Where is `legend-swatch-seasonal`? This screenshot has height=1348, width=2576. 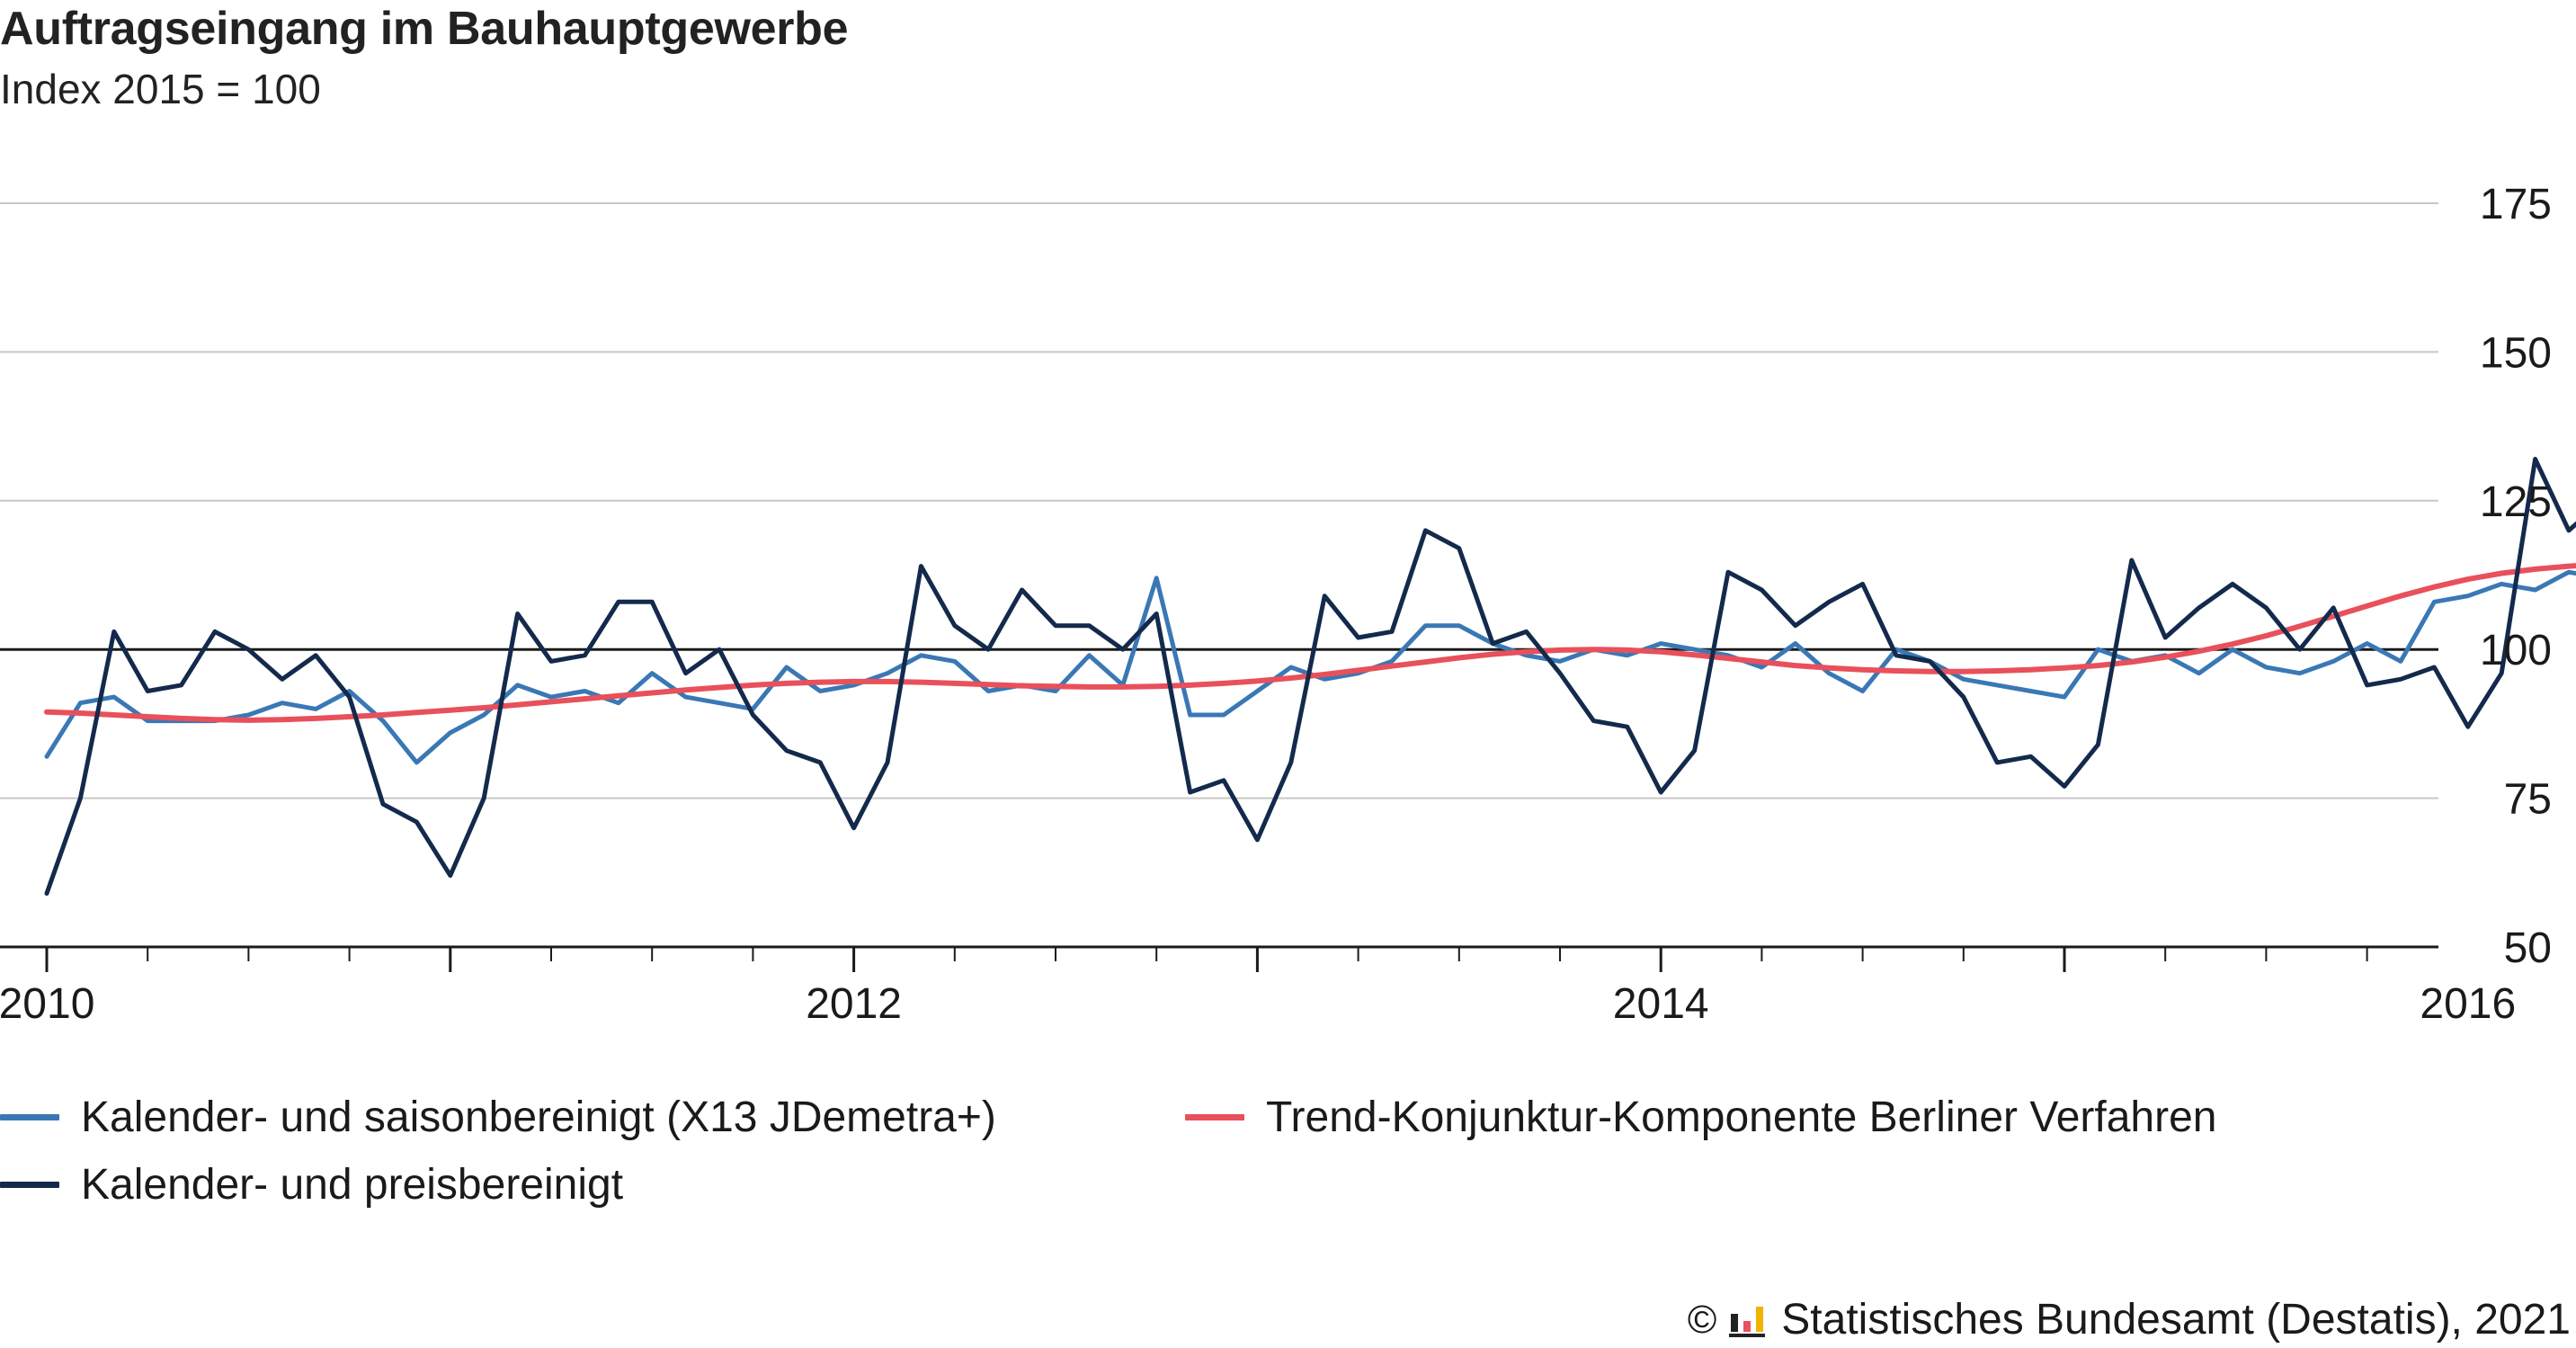 legend-swatch-seasonal is located at coordinates (30, 1117).